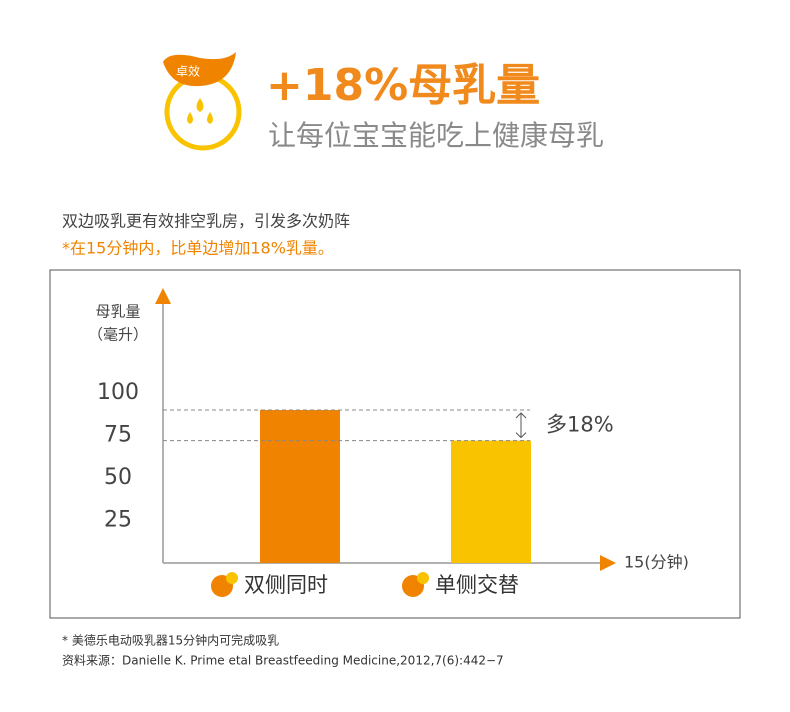 Image resolution: width=790 pixels, height=712 pixels. I want to click on intro-line: 双边吸乳更有效排空乳房，引发多次奶阵, so click(206, 221).